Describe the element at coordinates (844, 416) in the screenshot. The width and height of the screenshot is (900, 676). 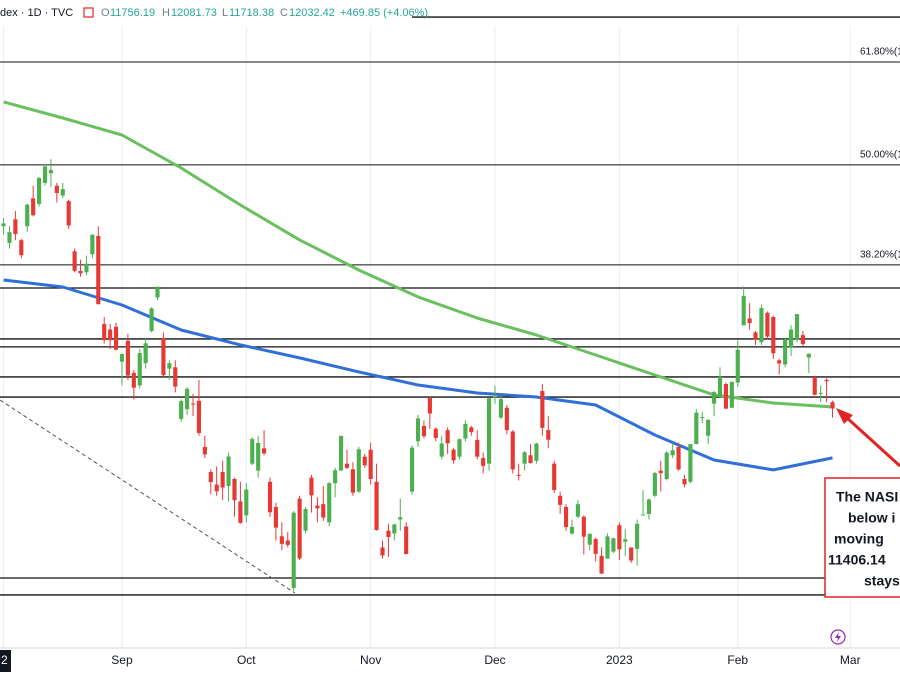
I see `annotation-arrowhead` at that location.